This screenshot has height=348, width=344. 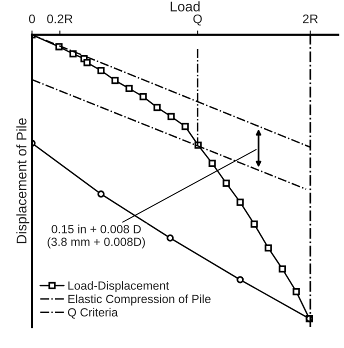 I want to click on legend-label: Load-Displacement, so click(x=119, y=286).